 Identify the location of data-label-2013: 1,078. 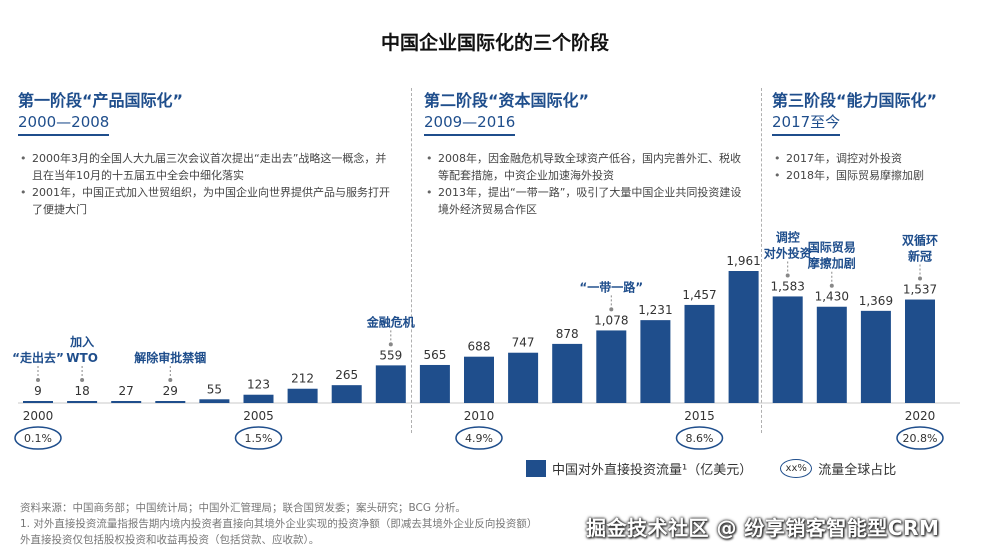
(611, 320).